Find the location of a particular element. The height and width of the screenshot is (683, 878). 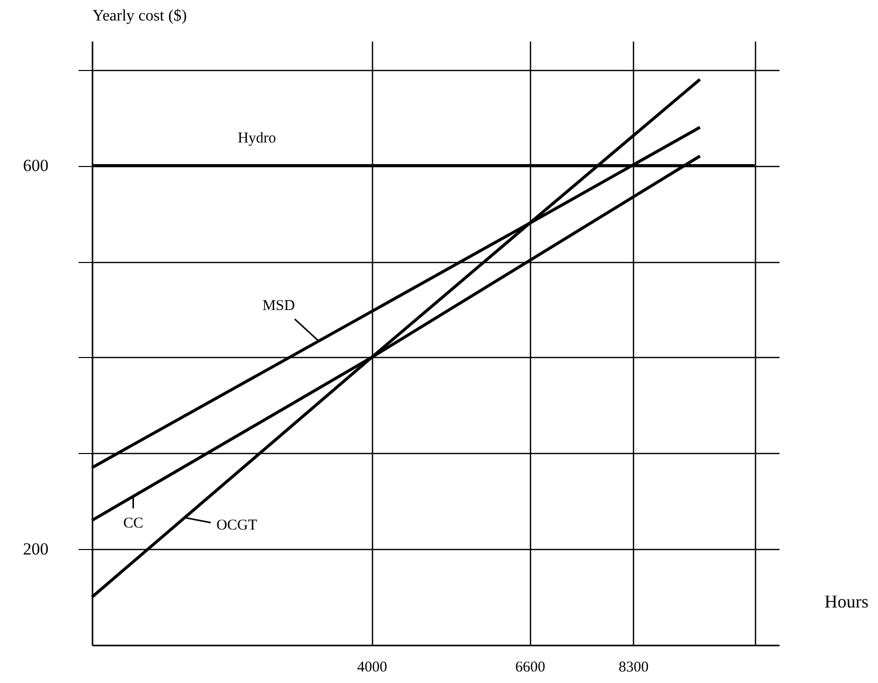

y-tick-label: 600 is located at coordinates (35, 166).